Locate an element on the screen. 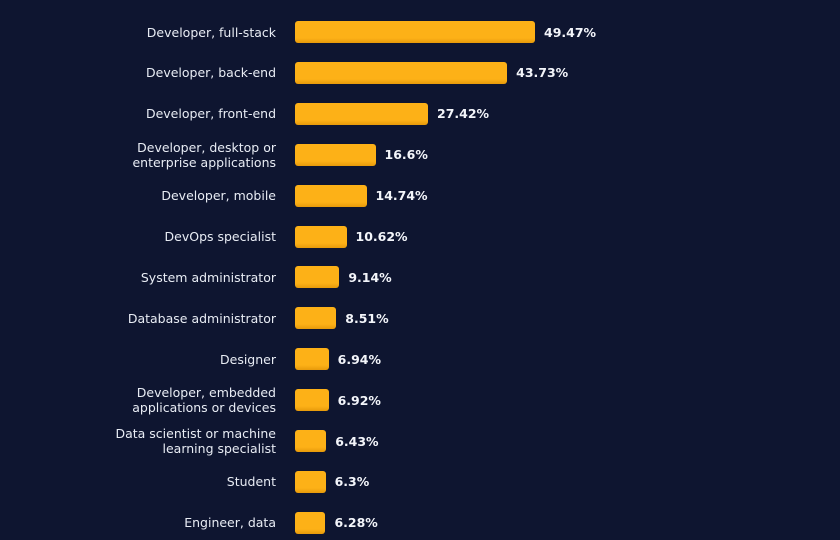 This screenshot has height=540, width=840. data-label: 9.14% is located at coordinates (370, 277).